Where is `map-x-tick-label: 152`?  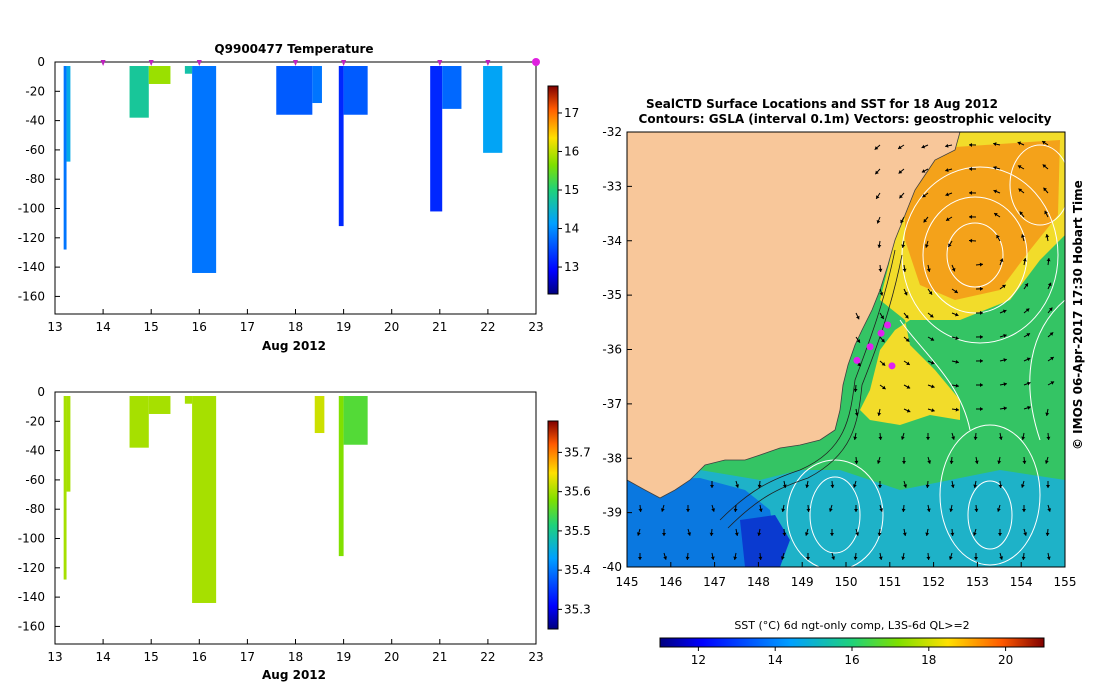
map-x-tick-label: 152 is located at coordinates (933, 582).